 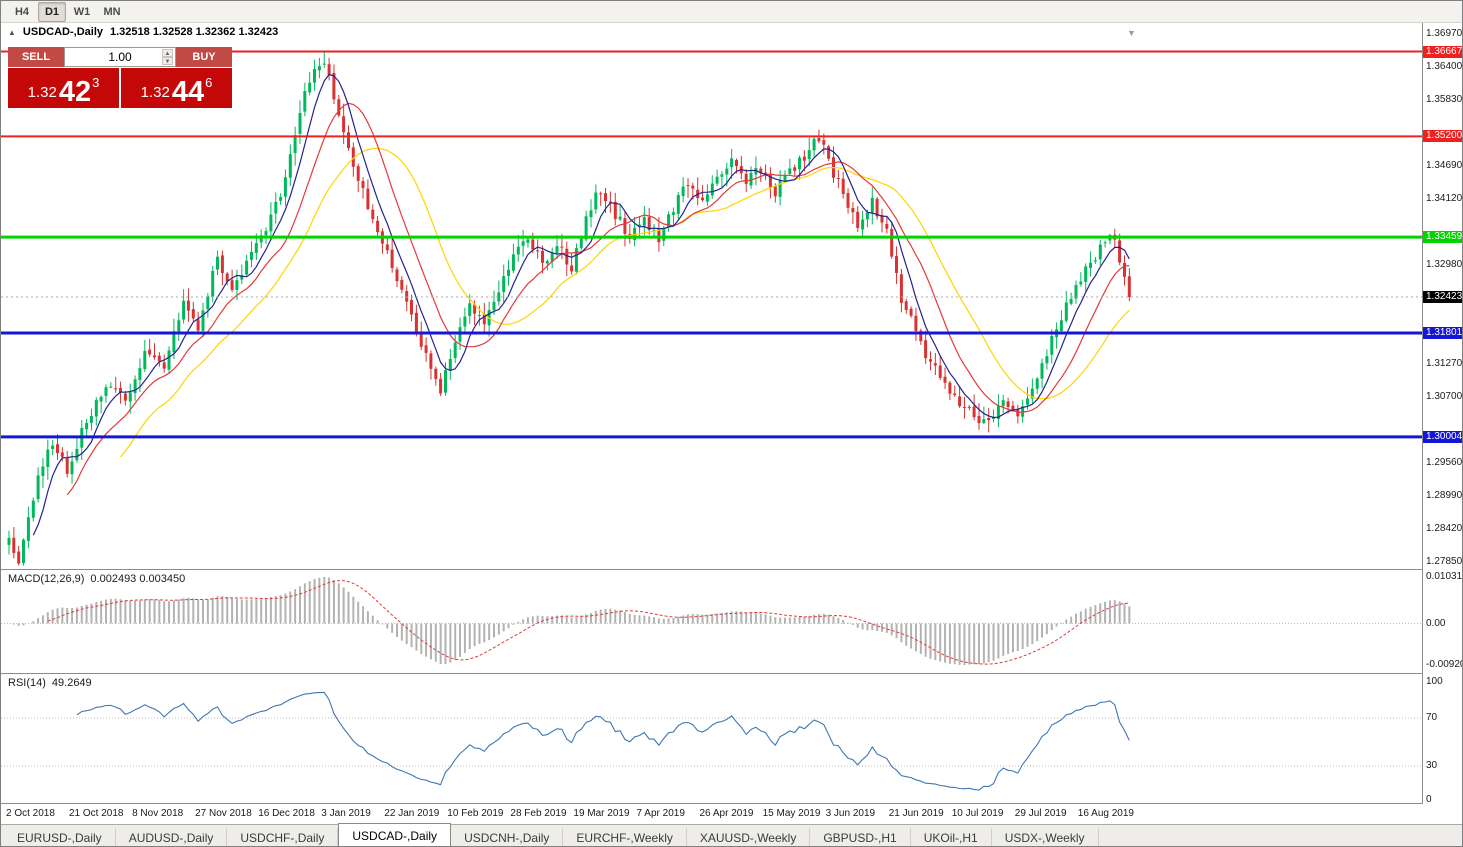 What do you see at coordinates (62, 32) in the screenshot?
I see `chart-symbol-label: USDCAD-,Daily` at bounding box center [62, 32].